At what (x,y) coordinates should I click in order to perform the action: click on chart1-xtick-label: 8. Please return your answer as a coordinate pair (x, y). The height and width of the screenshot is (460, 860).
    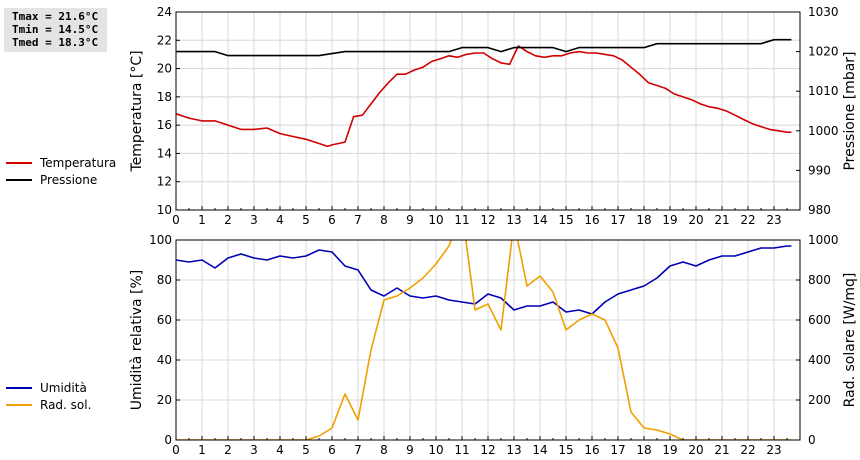
    Looking at the image, I should click on (384, 220).